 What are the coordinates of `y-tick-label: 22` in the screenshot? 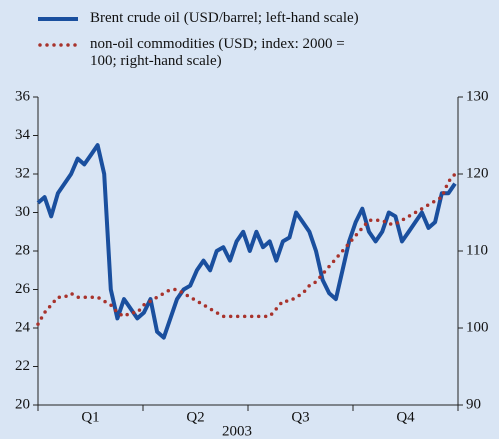 It's located at (22, 366).